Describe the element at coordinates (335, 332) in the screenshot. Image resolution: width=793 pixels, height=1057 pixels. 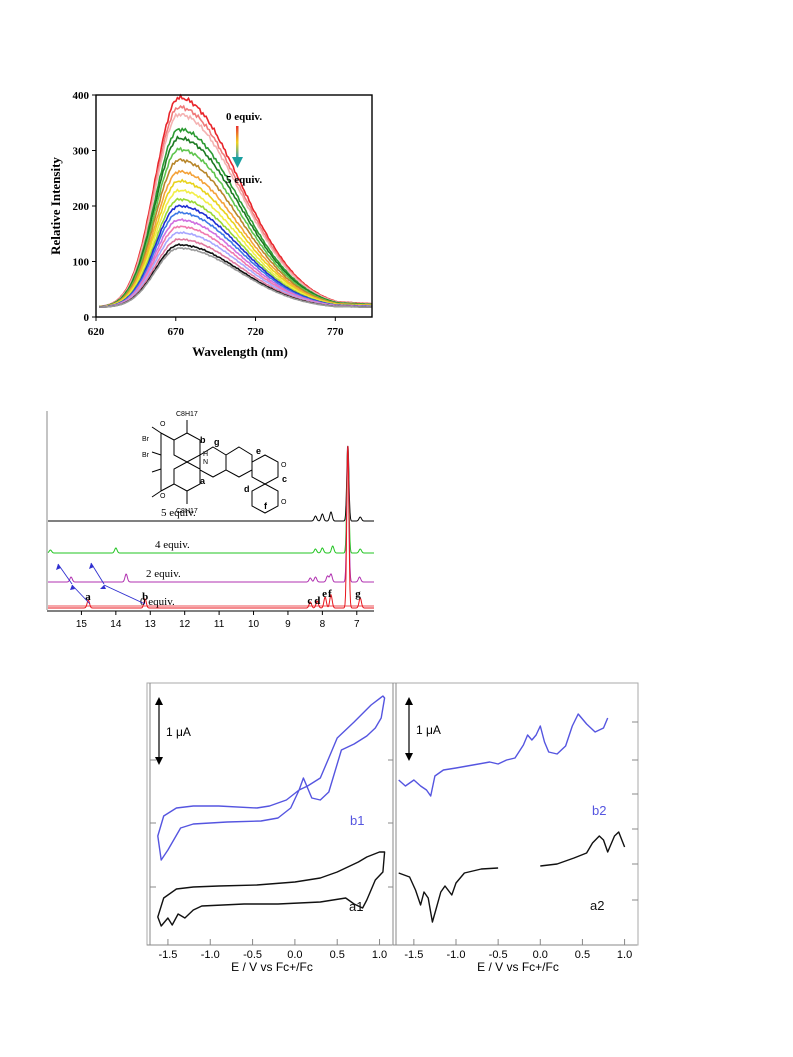
I see `x-tick-label: 770` at that location.